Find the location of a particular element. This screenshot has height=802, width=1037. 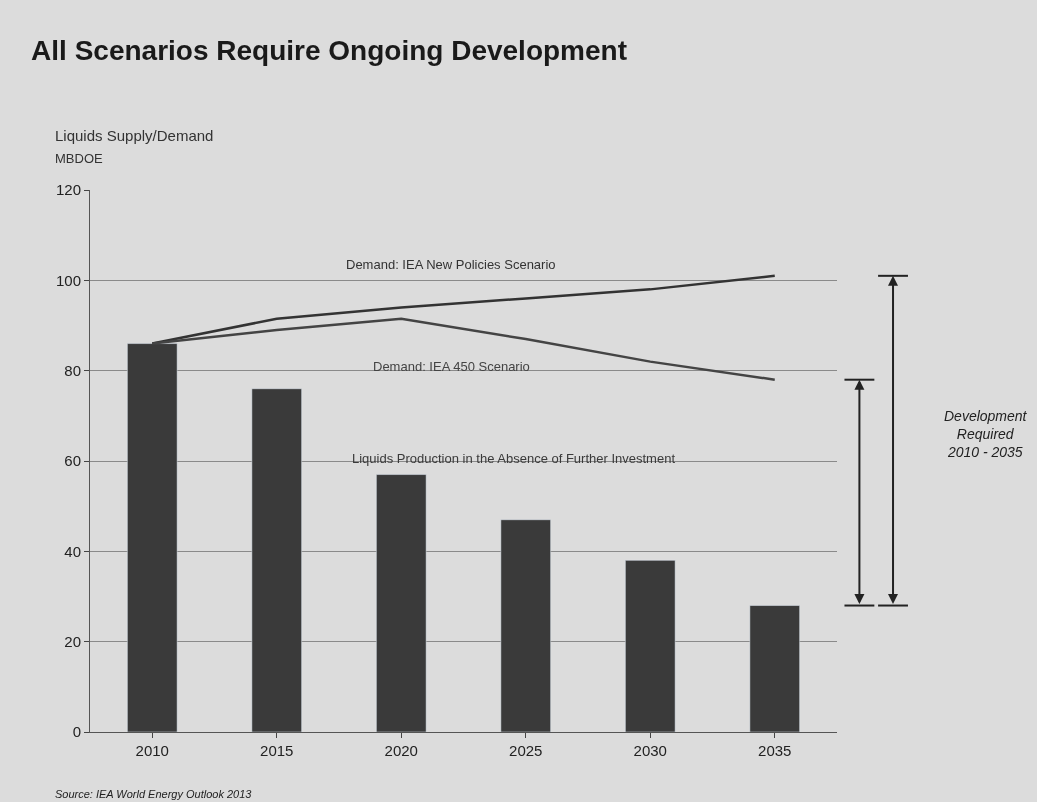

x-tick-label: 2015 is located at coordinates (277, 750).